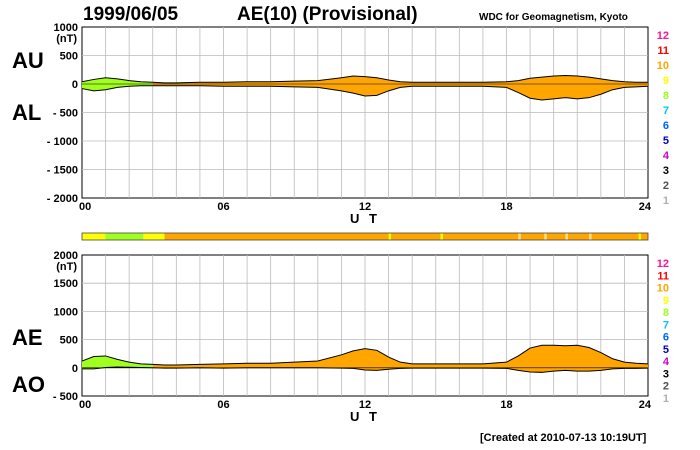 Image resolution: width=700 pixels, height=450 pixels. Describe the element at coordinates (506, 405) in the screenshot. I see `panel1-x-tick-label: 18` at that location.